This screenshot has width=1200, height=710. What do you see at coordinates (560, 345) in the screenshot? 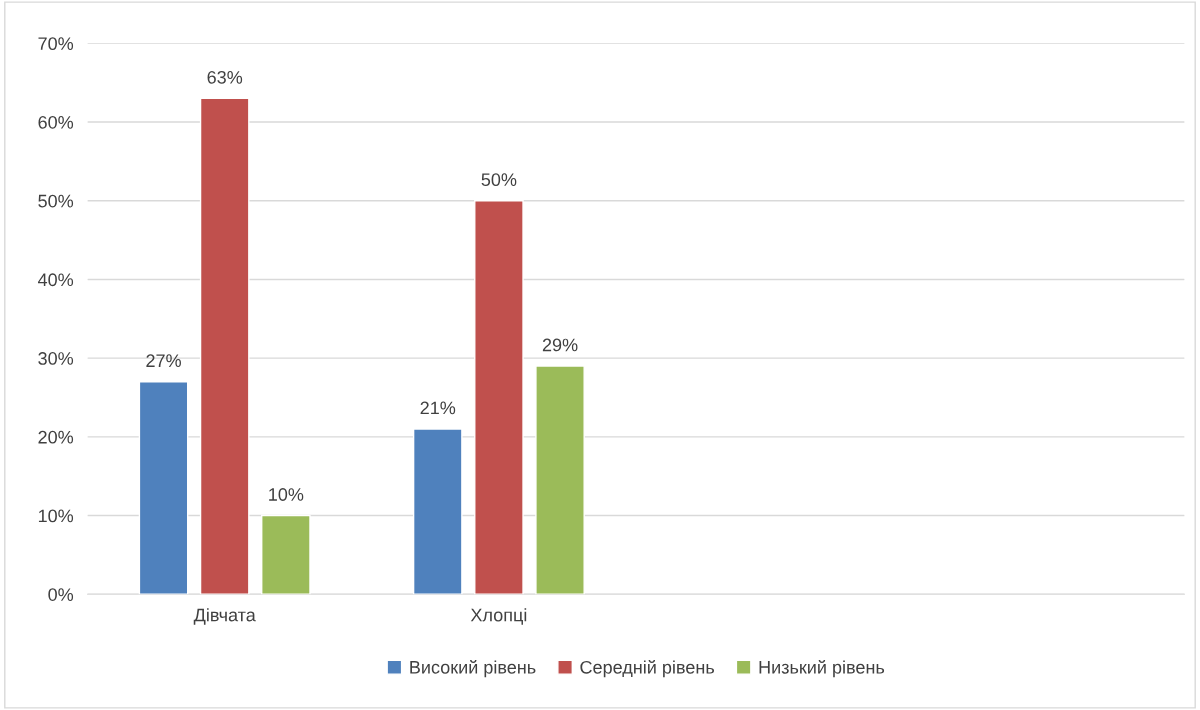
I see `data-label: 29%` at bounding box center [560, 345].